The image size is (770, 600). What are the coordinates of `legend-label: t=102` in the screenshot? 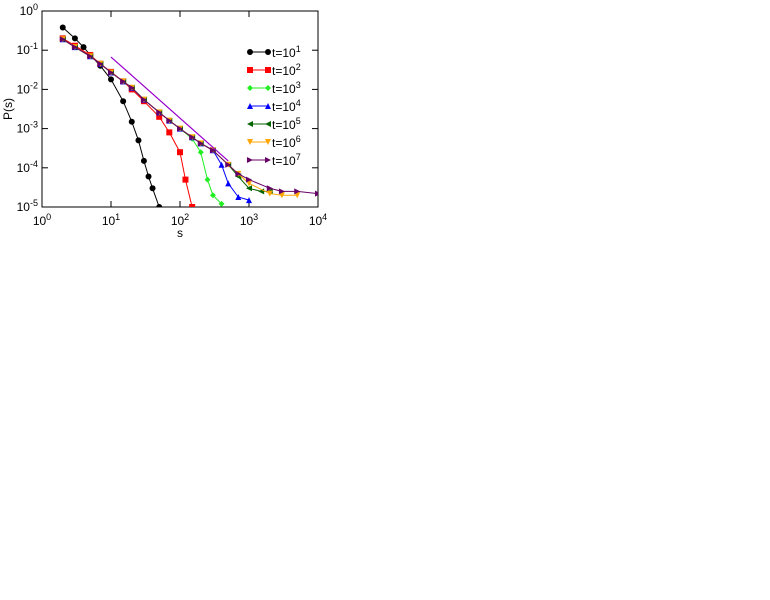 It's located at (286, 70).